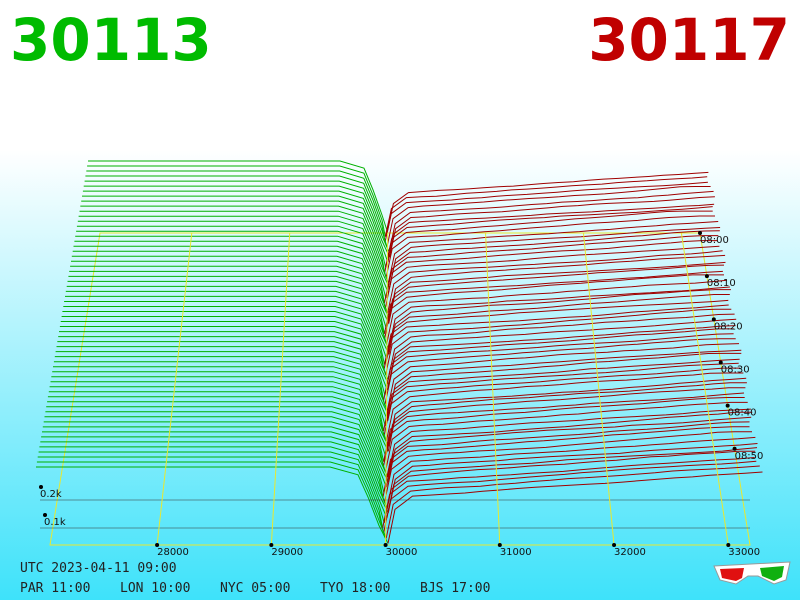 This screenshot has width=800, height=600. What do you see at coordinates (714, 240) in the screenshot?
I see `time-tick-label: 08:00` at bounding box center [714, 240].